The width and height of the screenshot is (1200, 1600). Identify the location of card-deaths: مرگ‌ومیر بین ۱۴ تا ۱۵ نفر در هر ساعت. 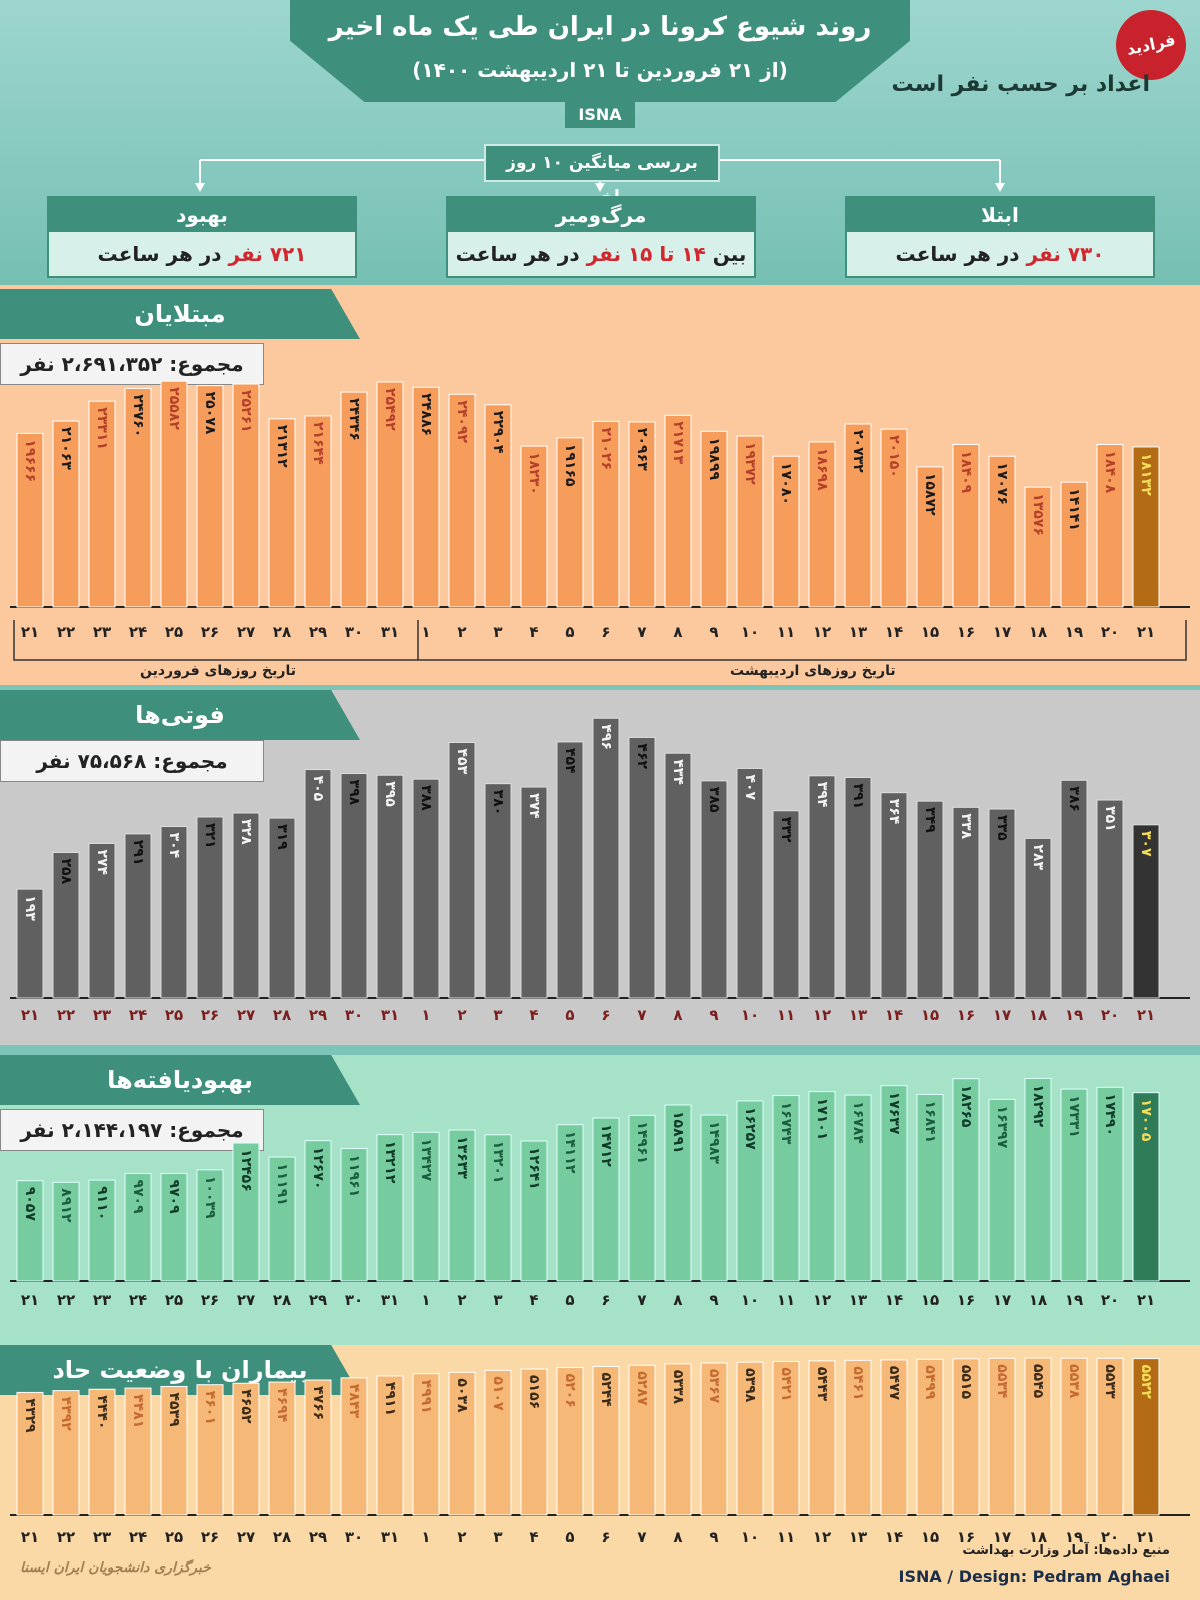
(601, 237).